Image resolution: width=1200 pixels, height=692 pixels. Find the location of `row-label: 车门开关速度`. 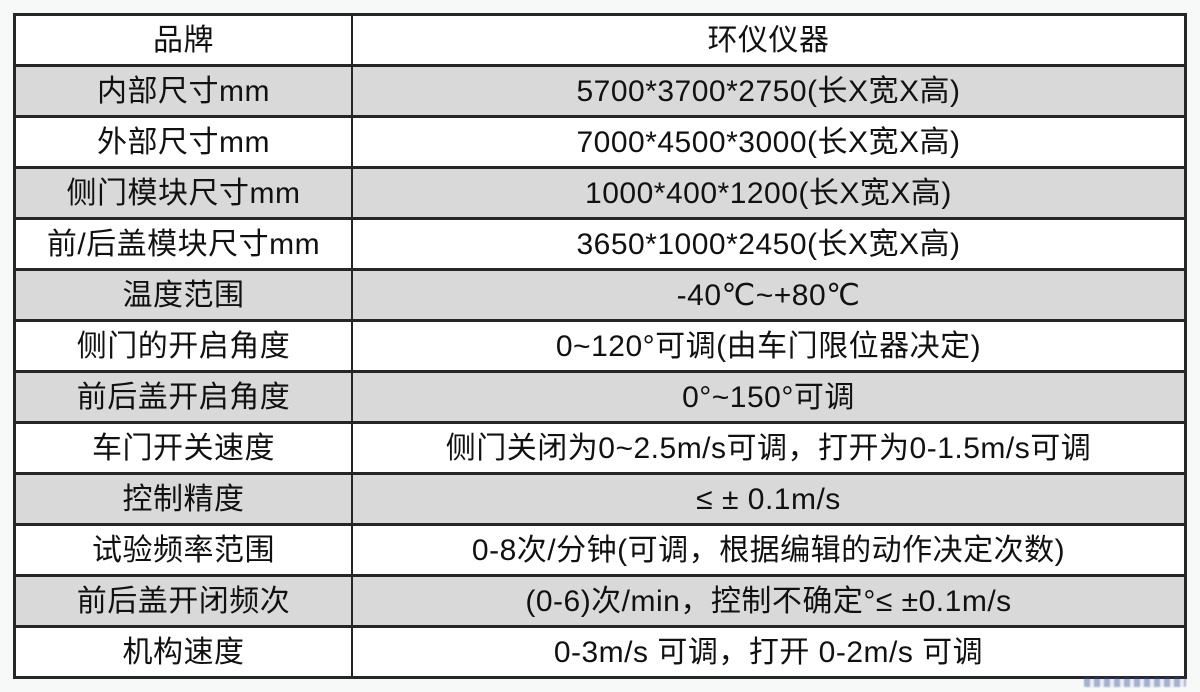

row-label: 车门开关速度 is located at coordinates (184, 448).